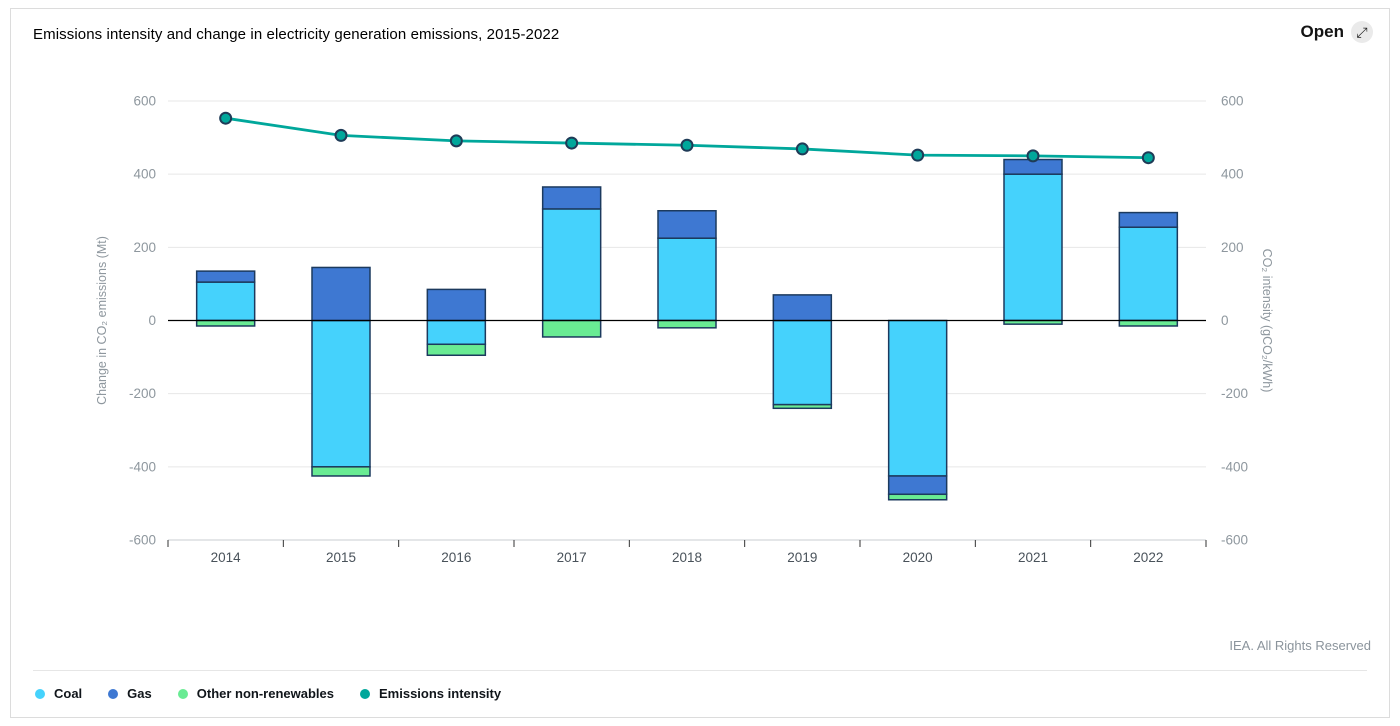 The width and height of the screenshot is (1400, 726). Describe the element at coordinates (917, 485) in the screenshot. I see `bar-segment-gas-2020` at that location.